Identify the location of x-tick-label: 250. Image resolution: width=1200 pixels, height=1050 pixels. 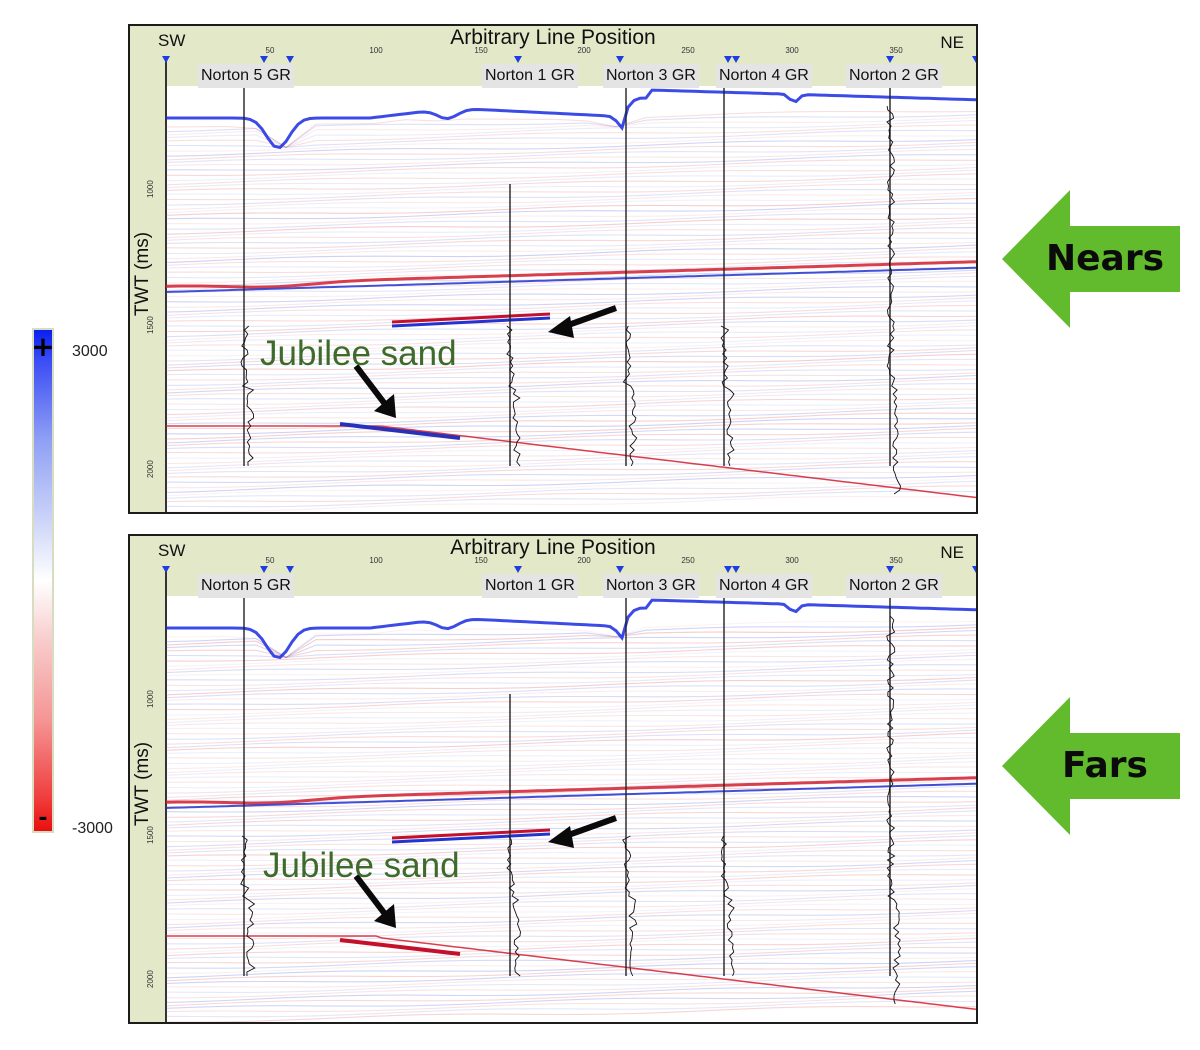
(688, 50).